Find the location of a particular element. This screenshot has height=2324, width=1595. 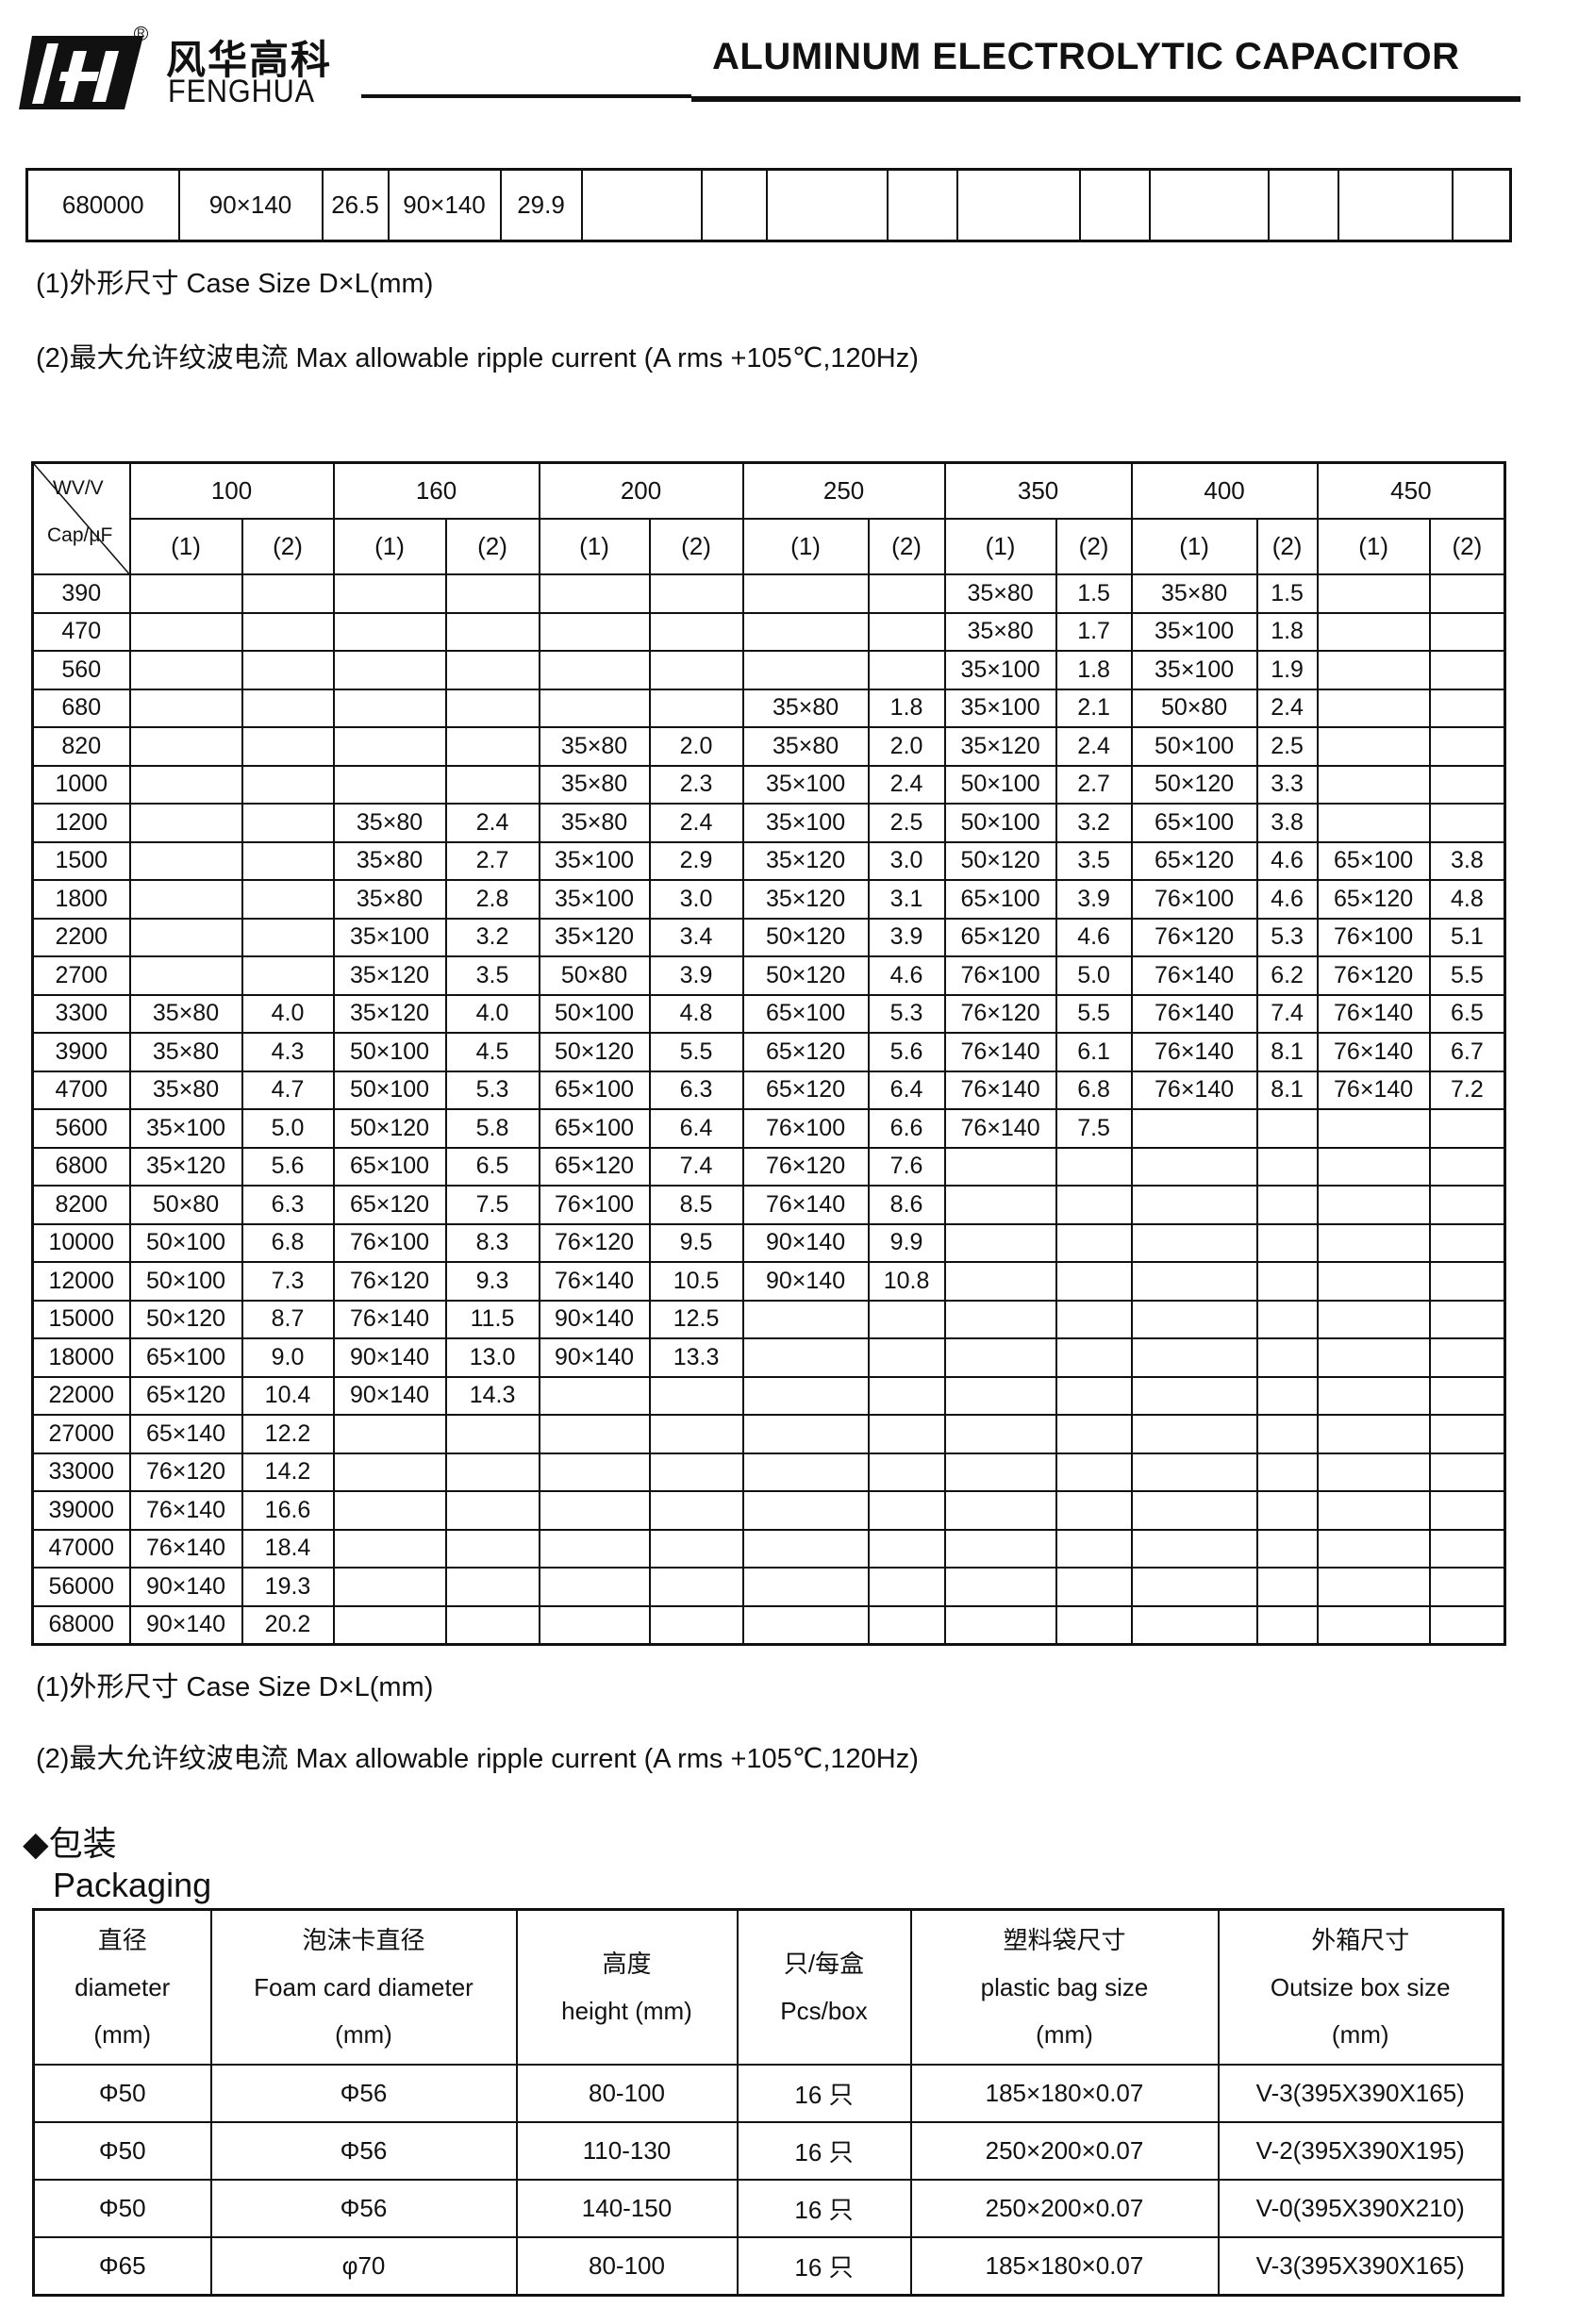

packaging-cell: 140-150 is located at coordinates (627, 2209).